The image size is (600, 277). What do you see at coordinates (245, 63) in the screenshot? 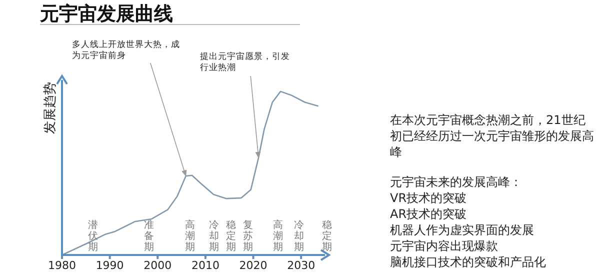
I see `annotation: 提出元宇宙愿景，引发行业热潮` at bounding box center [245, 63].